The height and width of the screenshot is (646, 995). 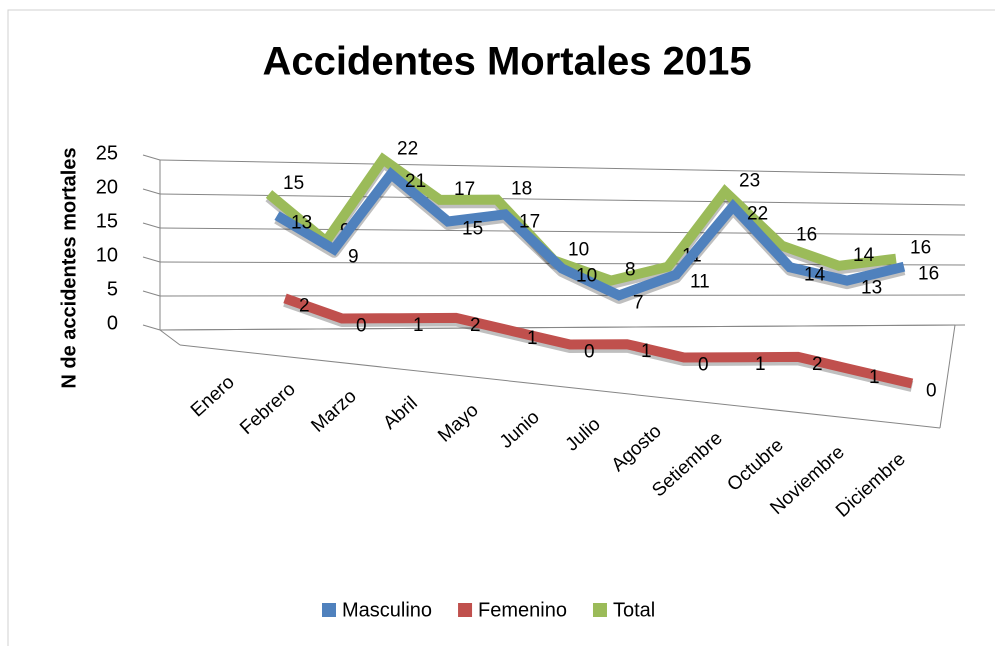 What do you see at coordinates (634, 610) in the screenshot?
I see `legend-label: Total` at bounding box center [634, 610].